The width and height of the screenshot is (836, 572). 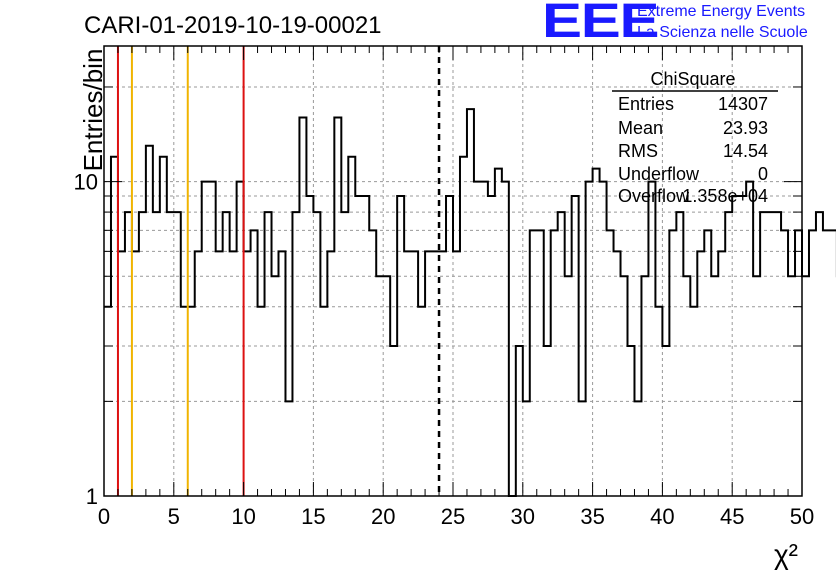 I want to click on x-tick-label: 10, so click(x=243, y=516).